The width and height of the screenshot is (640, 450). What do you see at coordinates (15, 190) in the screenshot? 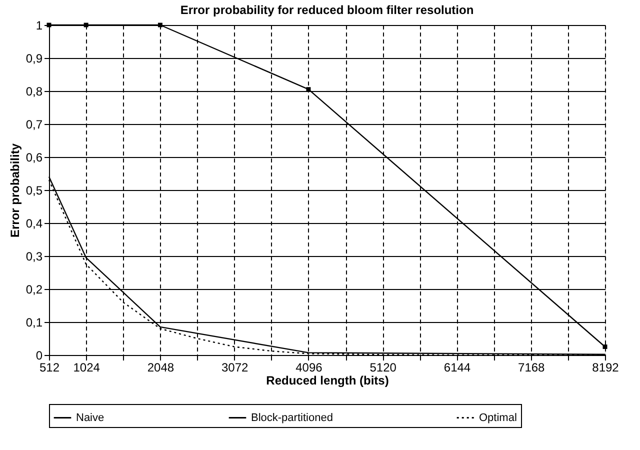
I see `y-axis-title: Error probability` at bounding box center [15, 190].